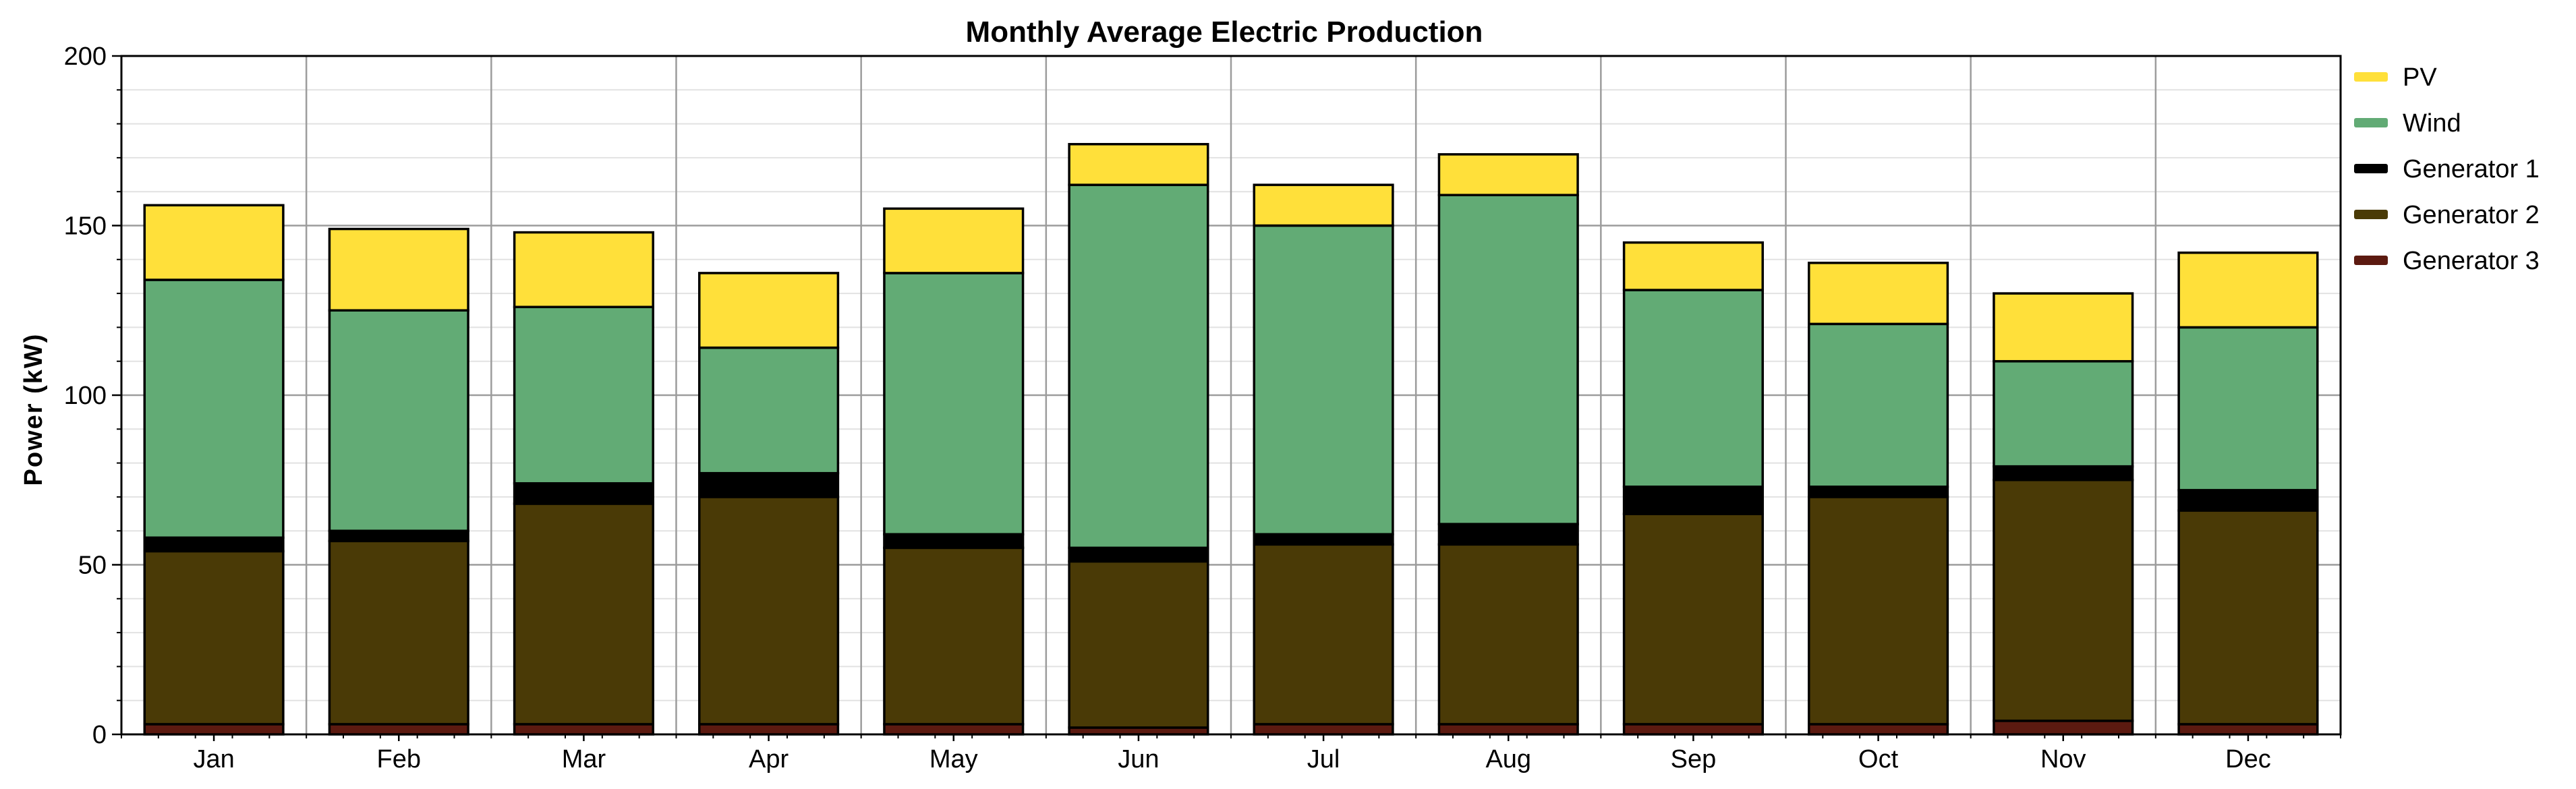 The width and height of the screenshot is (2576, 789). Describe the element at coordinates (2471, 169) in the screenshot. I see `legend-label: Generator 1` at that location.